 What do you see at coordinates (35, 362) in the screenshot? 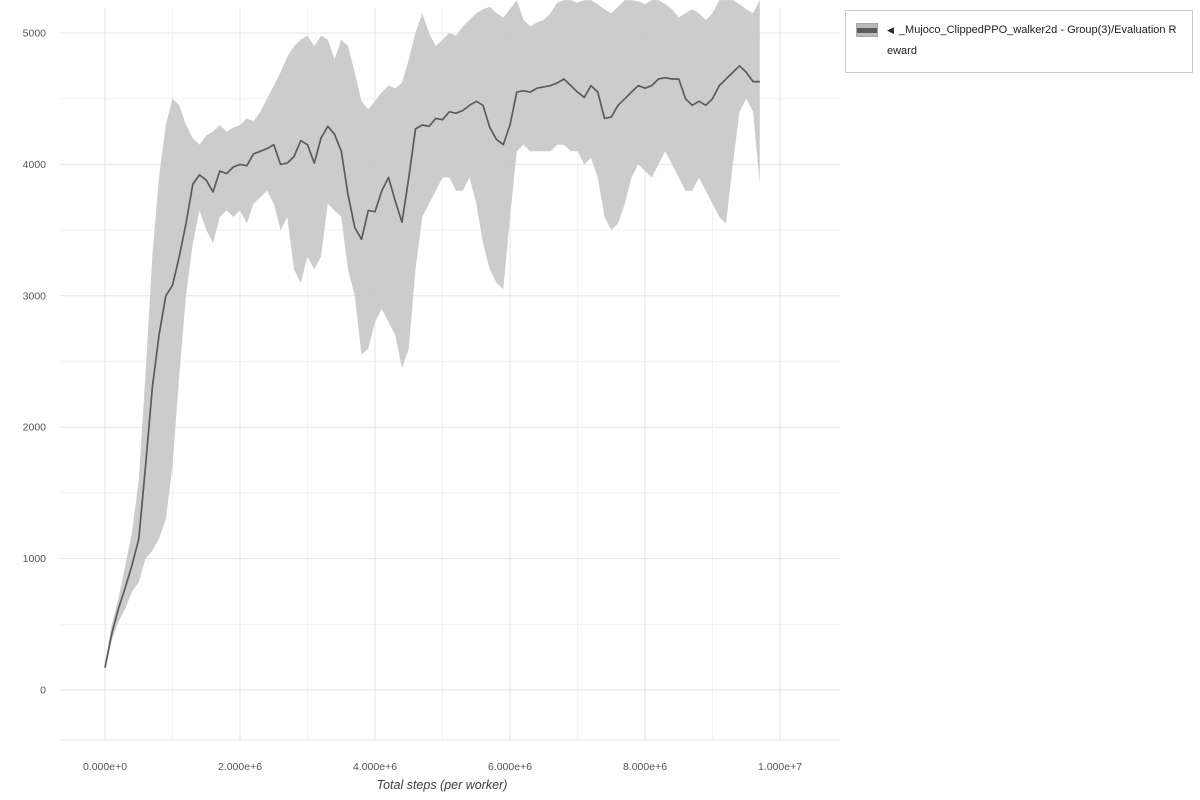
I see `y-axis-ticks: 0 1000 2000 3000 4000 5000` at bounding box center [35, 362].